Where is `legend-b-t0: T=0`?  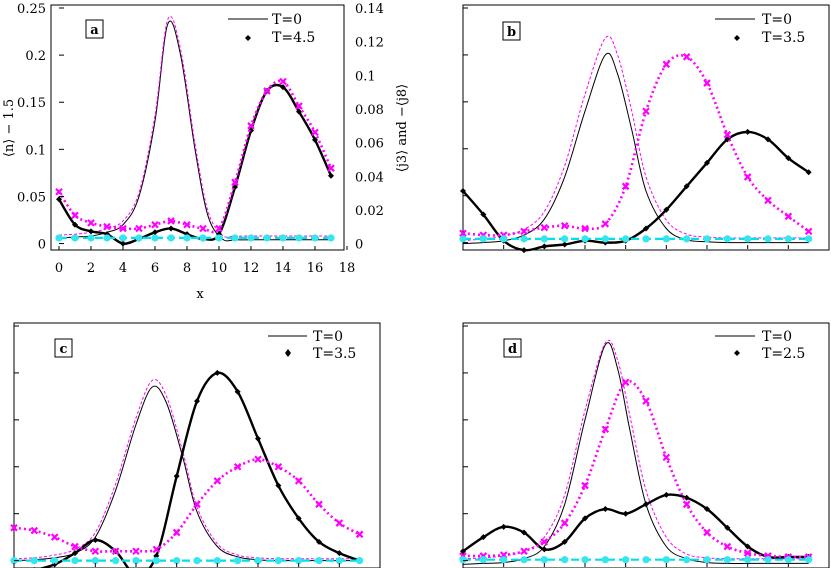 legend-b-t0: T=0 is located at coordinates (777, 20).